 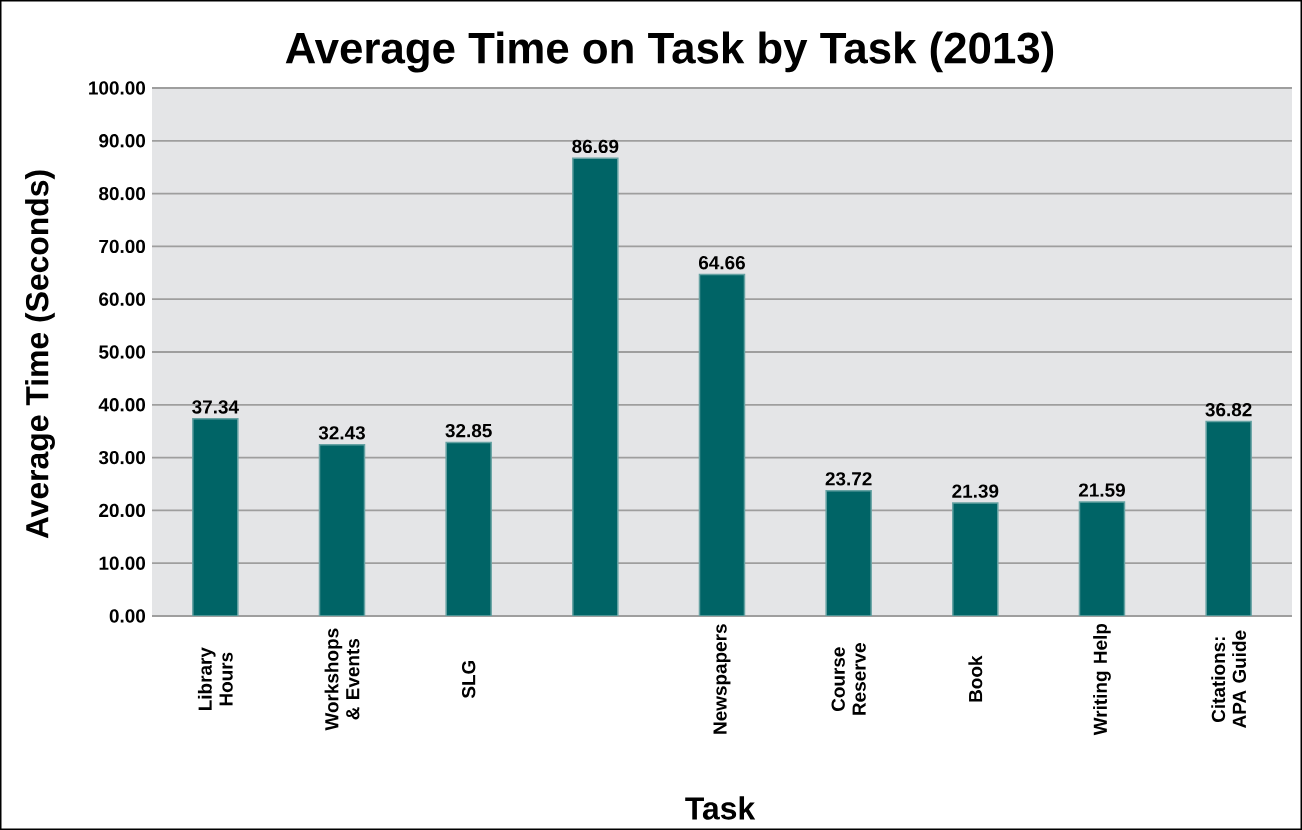 What do you see at coordinates (215, 679) in the screenshot?
I see `x-tick-label: Library Hours` at bounding box center [215, 679].